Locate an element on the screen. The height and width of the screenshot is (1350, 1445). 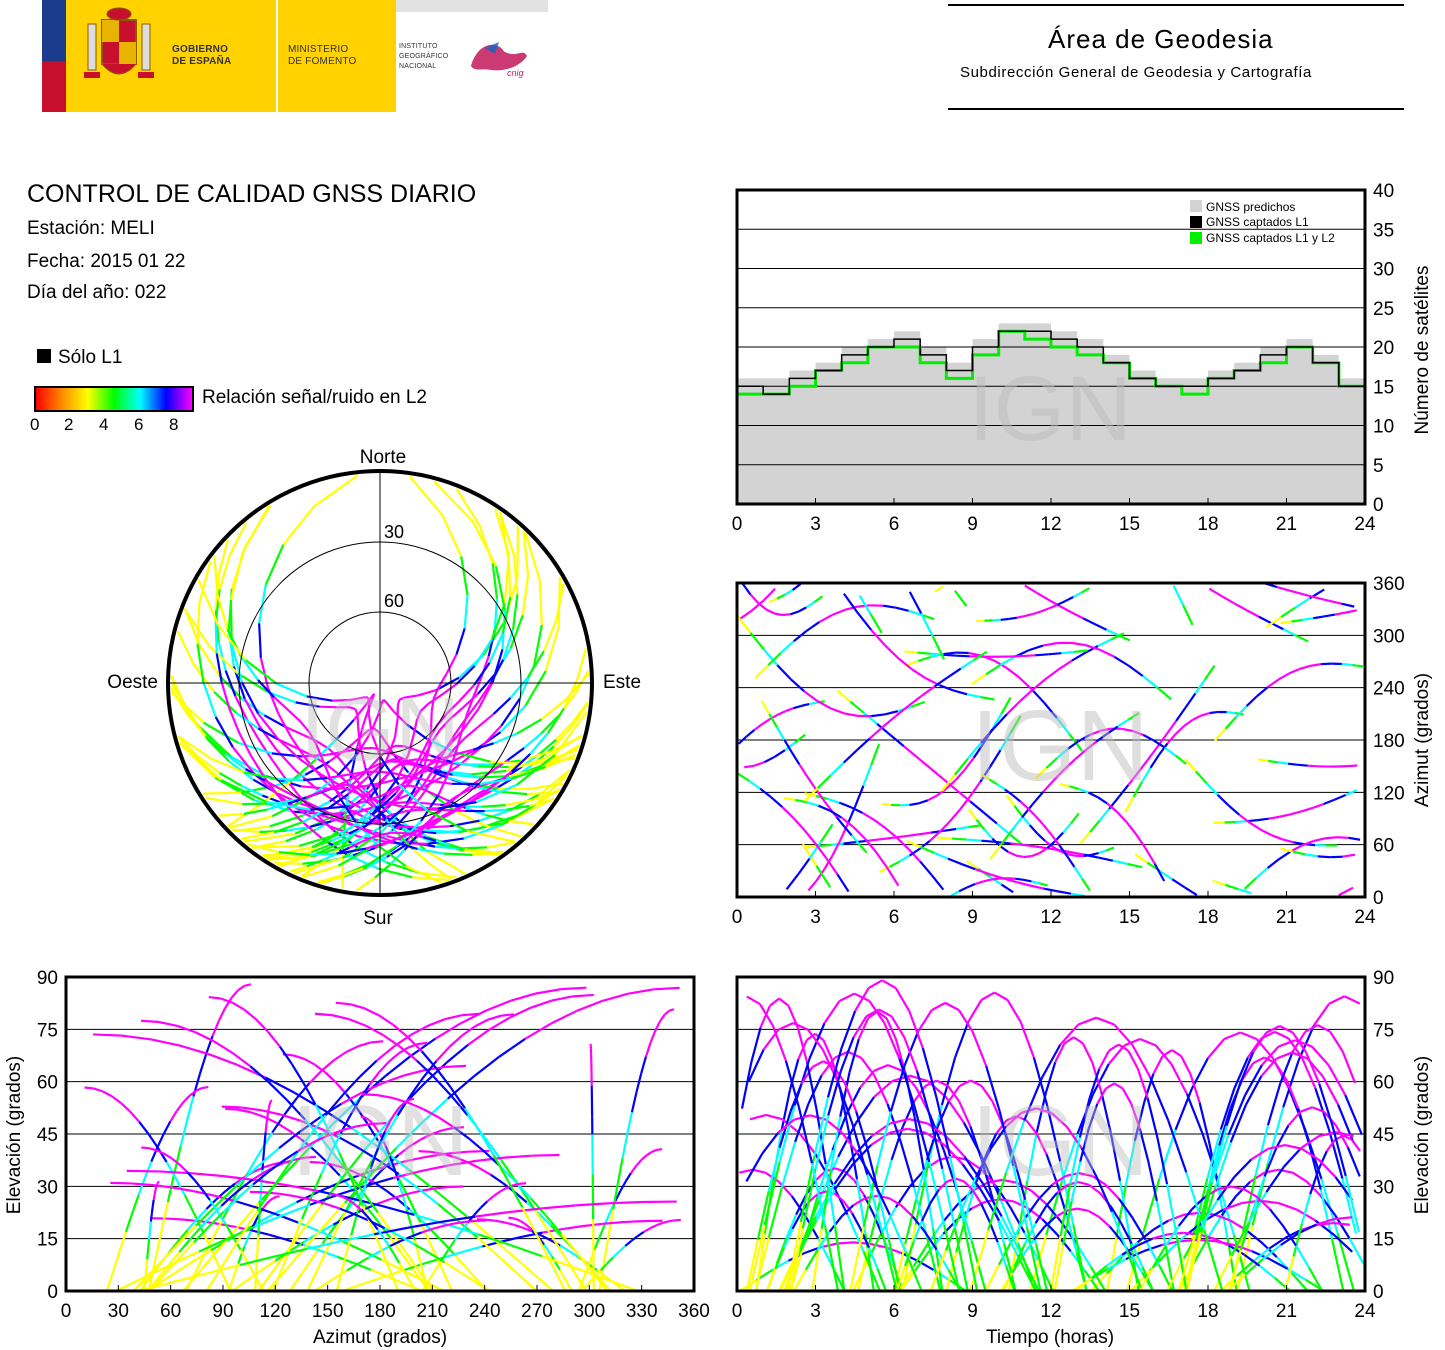
watermark-skyplot: IGN is located at coordinates (380, 730).